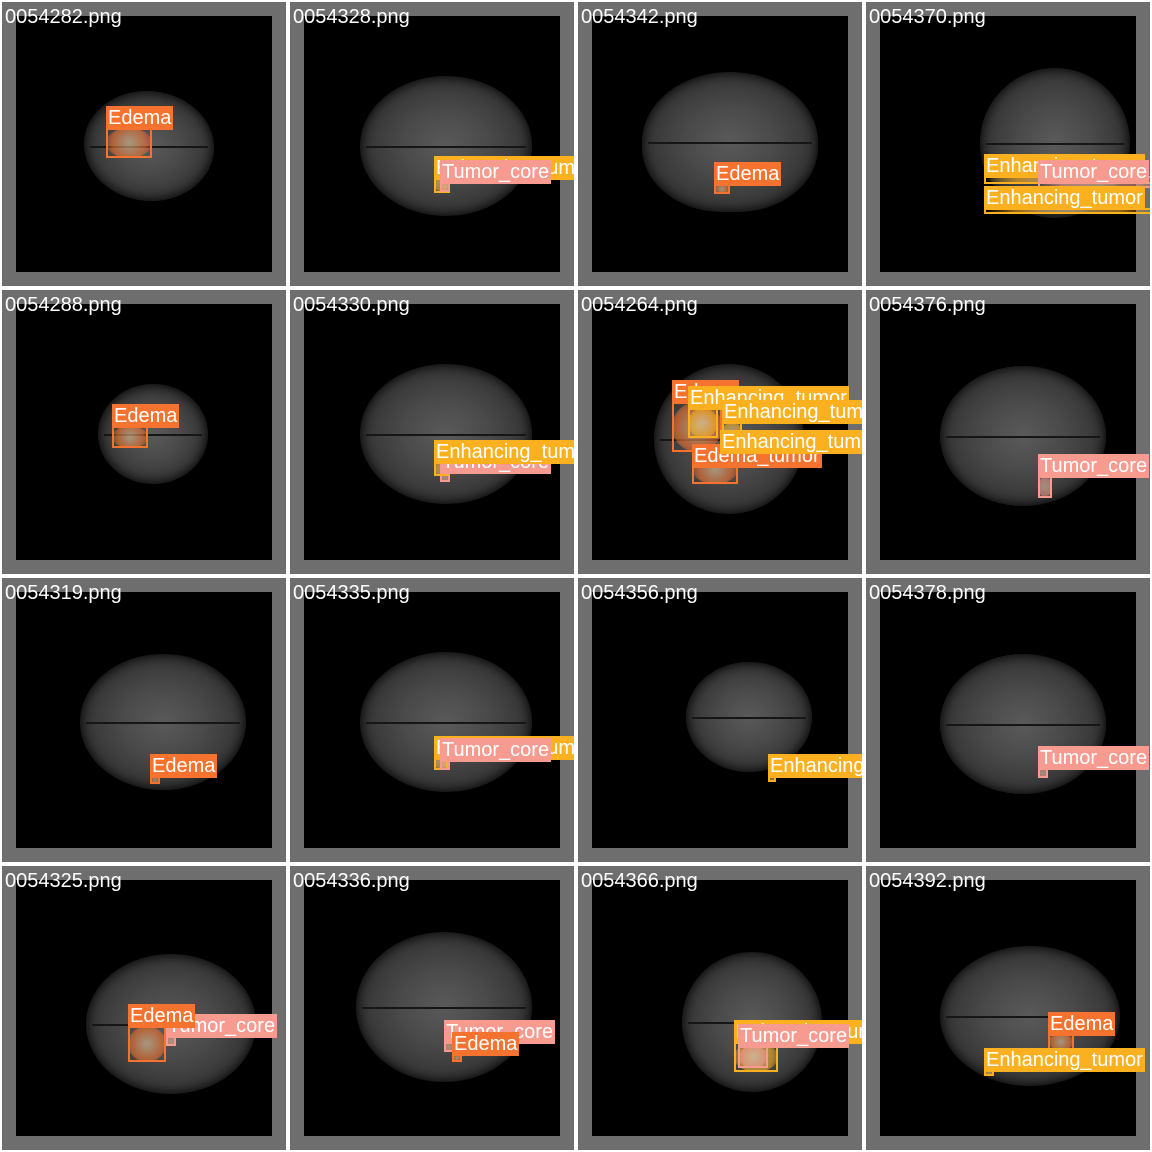 The height and width of the screenshot is (1152, 1152). What do you see at coordinates (639, 17) in the screenshot?
I see `image-filename: 0054342.png` at bounding box center [639, 17].